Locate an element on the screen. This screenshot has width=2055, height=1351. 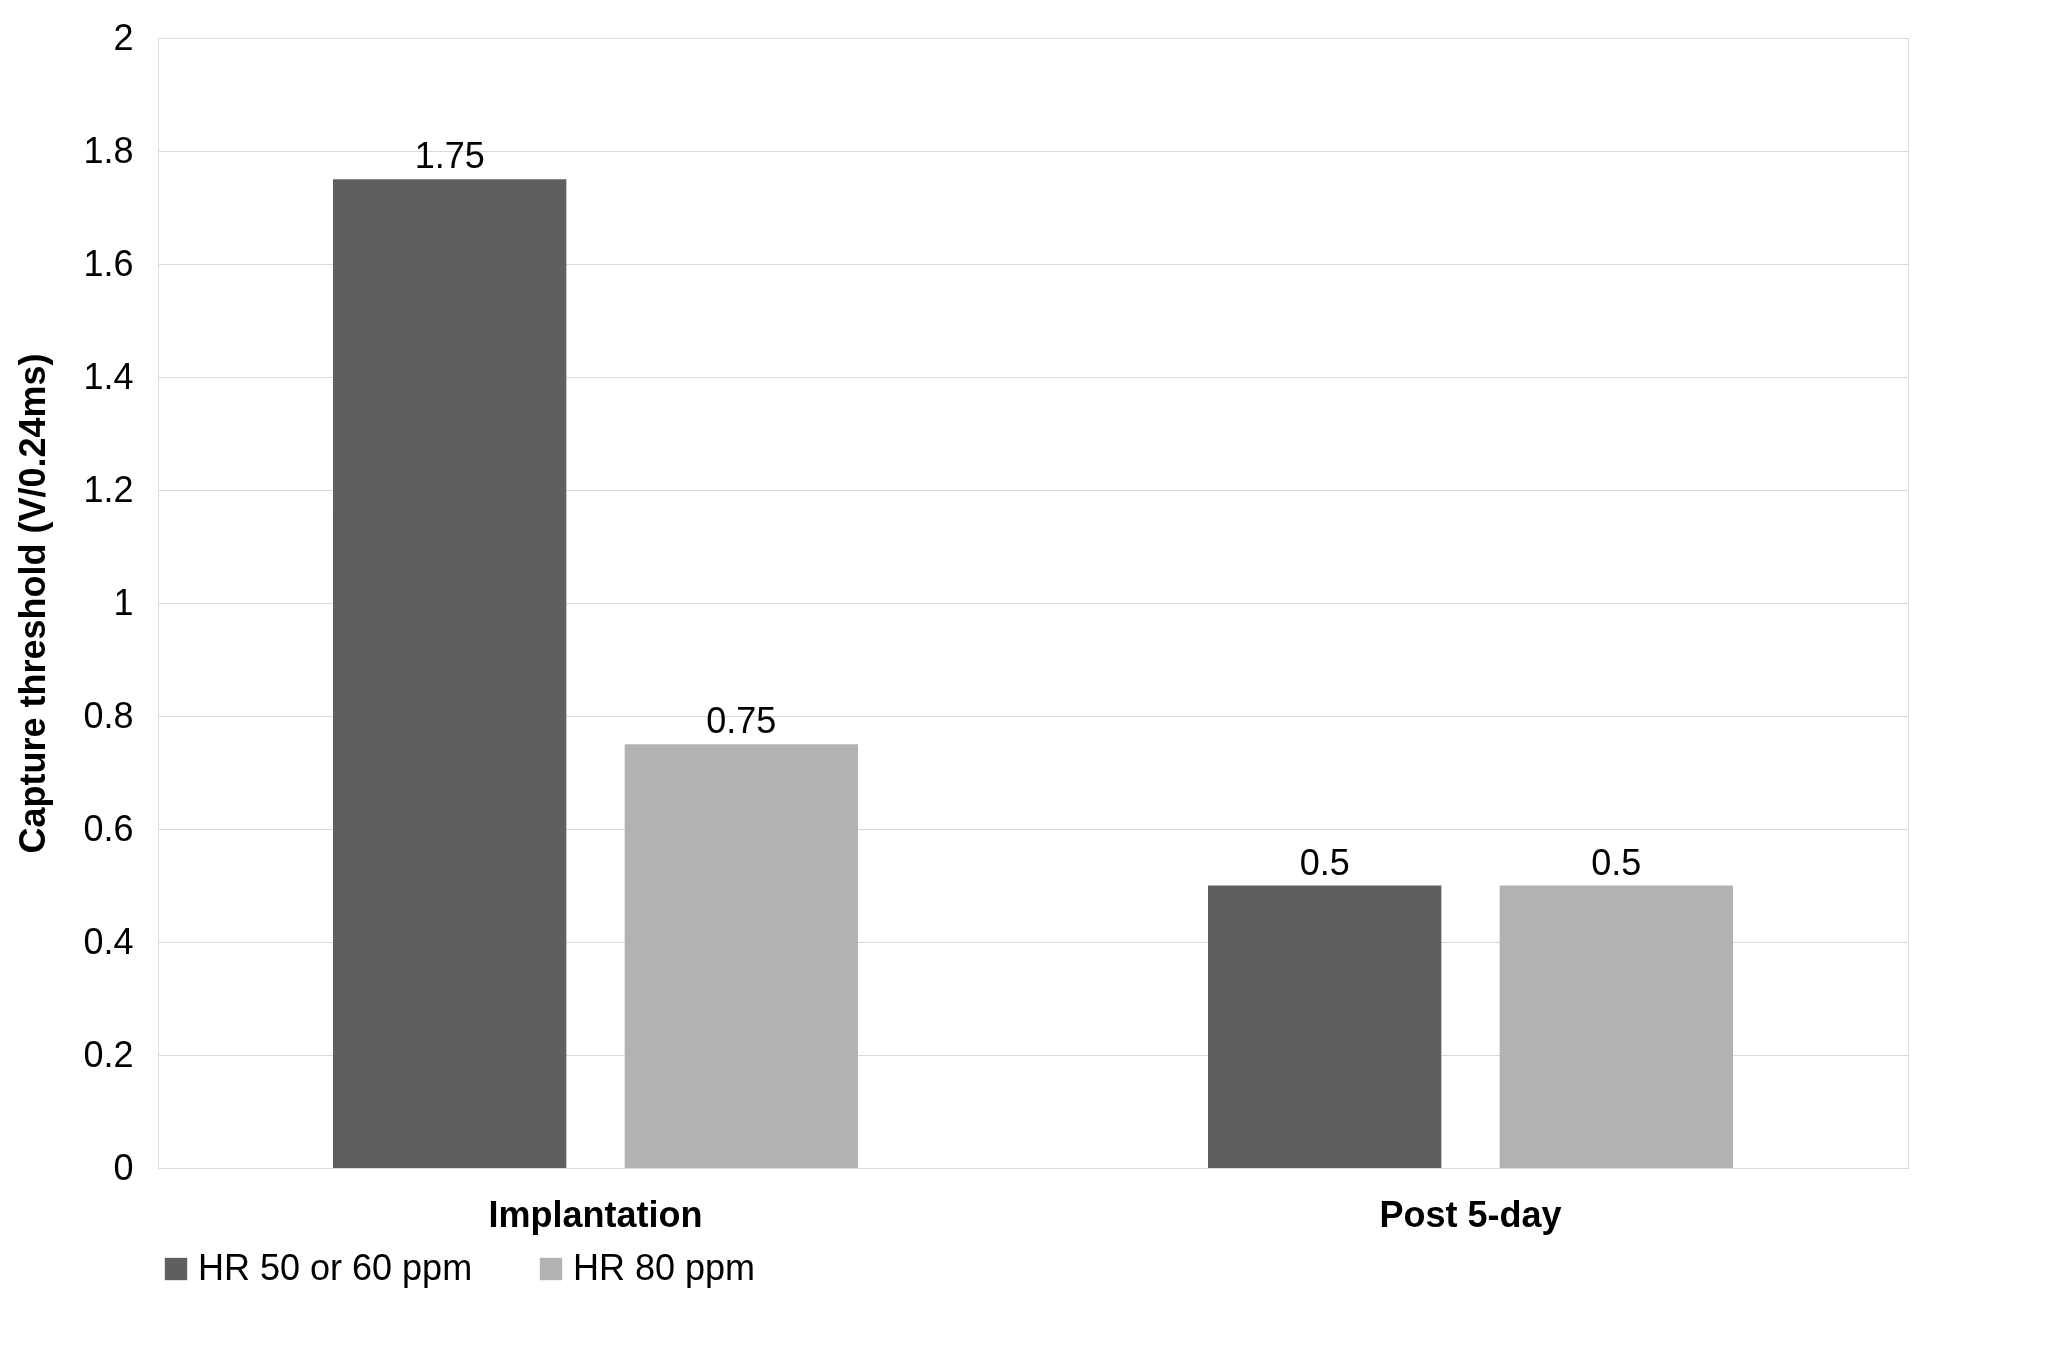
y-tick-label: 2 is located at coordinates (123, 37).